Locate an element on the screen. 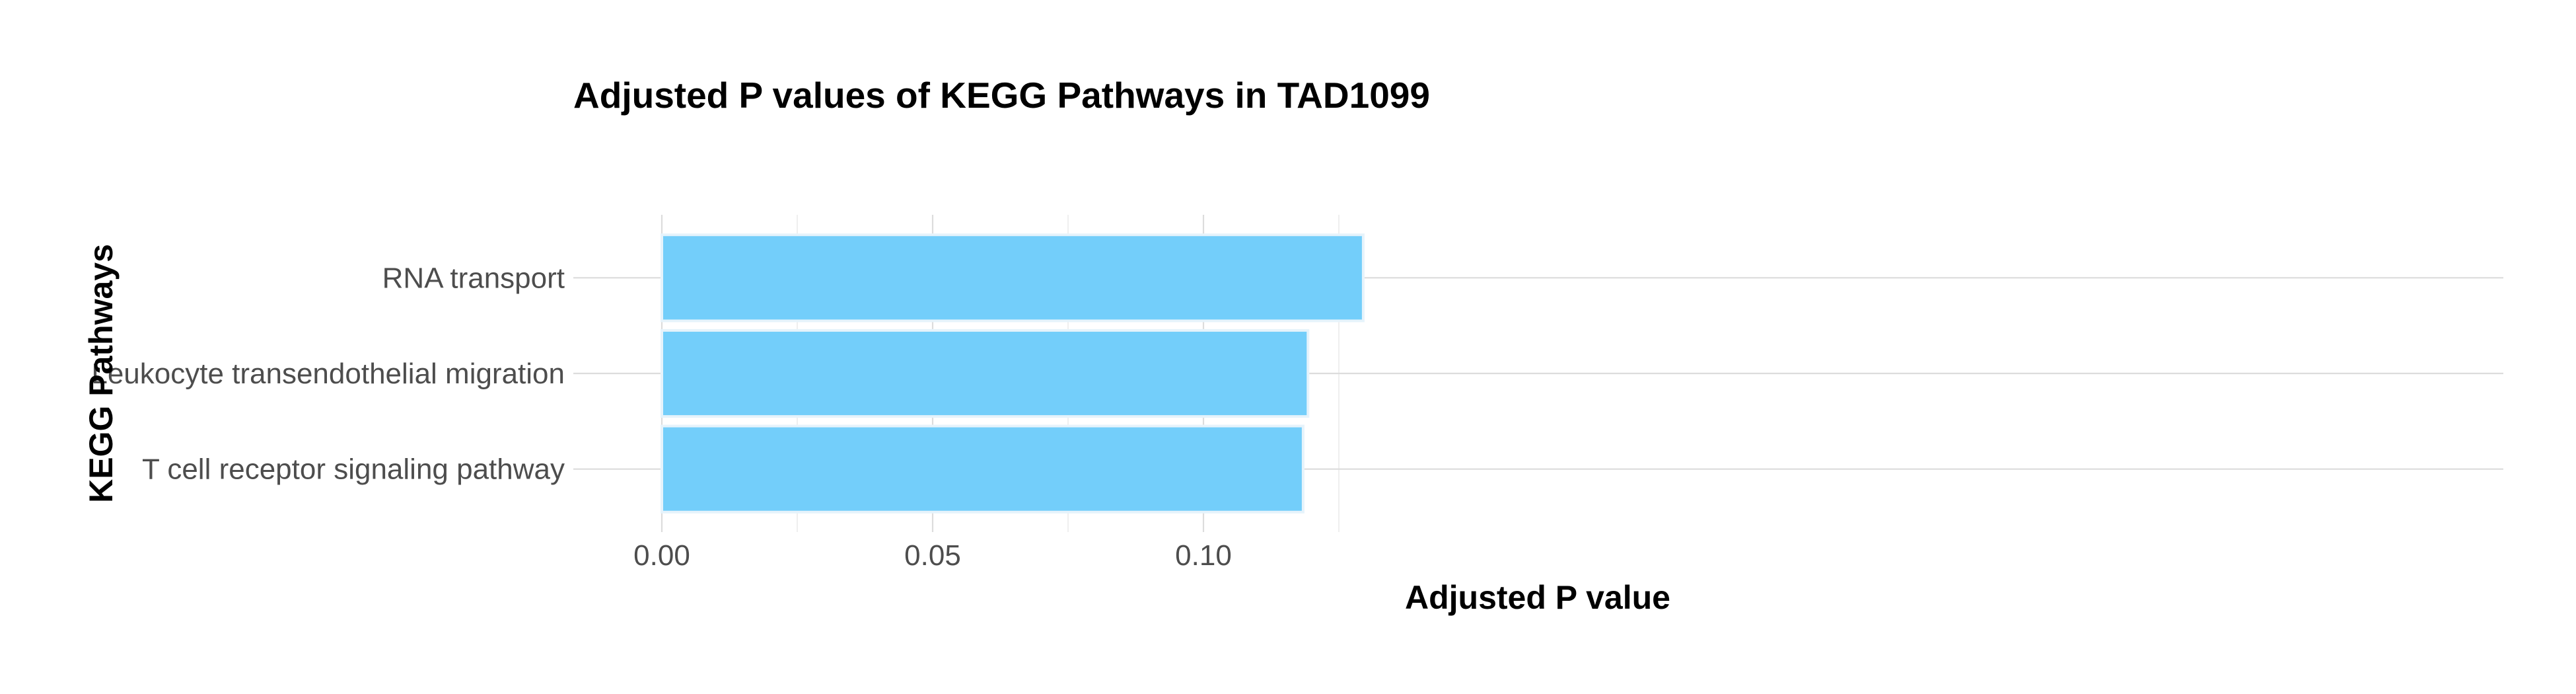  y-tick-label: RNA transport is located at coordinates (474, 278).